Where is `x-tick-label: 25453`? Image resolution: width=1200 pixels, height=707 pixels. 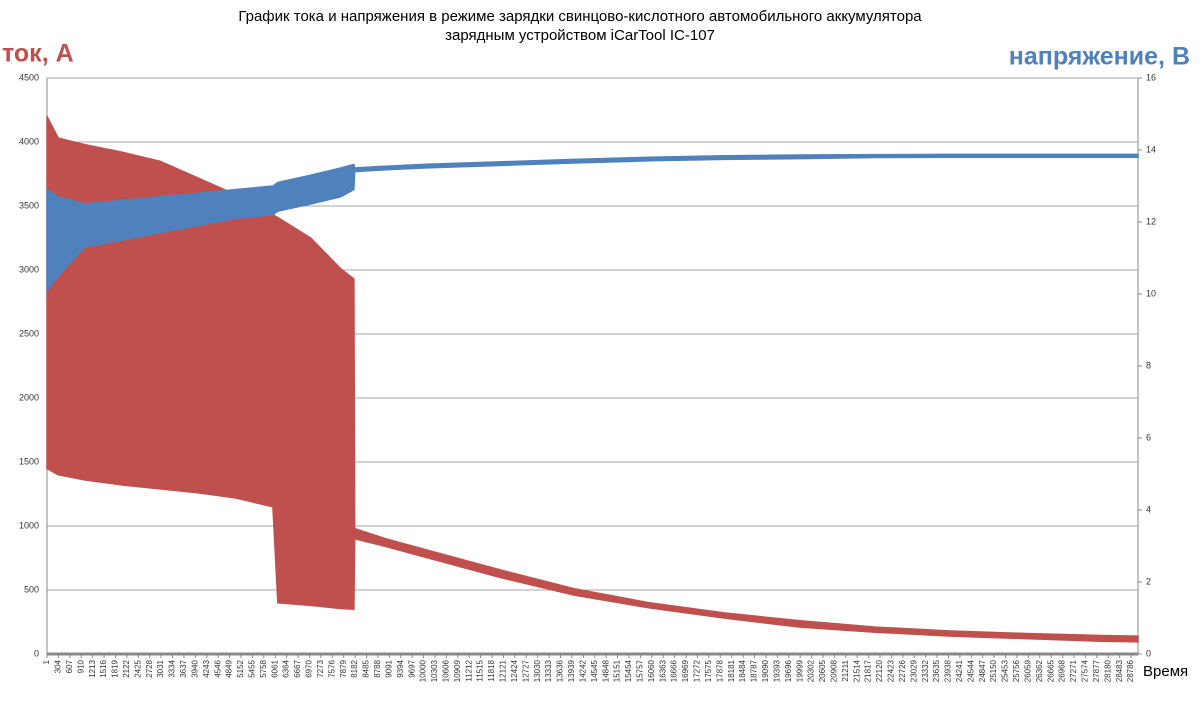 x-tick-label: 25453 is located at coordinates (1005, 670).